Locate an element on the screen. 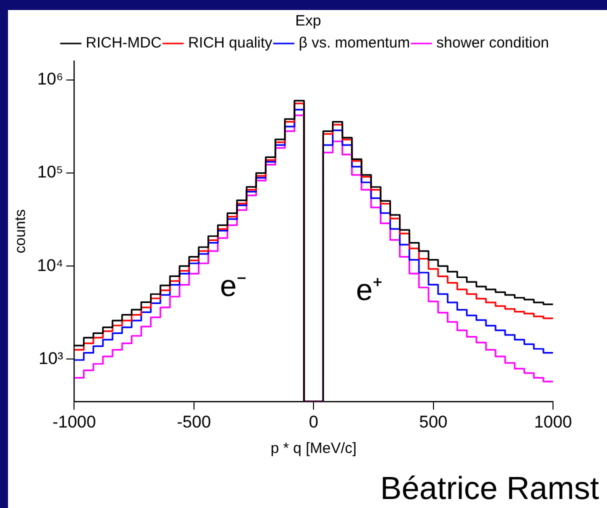 The height and width of the screenshot is (508, 607). text: Béatrice Ramst is located at coordinates (489, 488).